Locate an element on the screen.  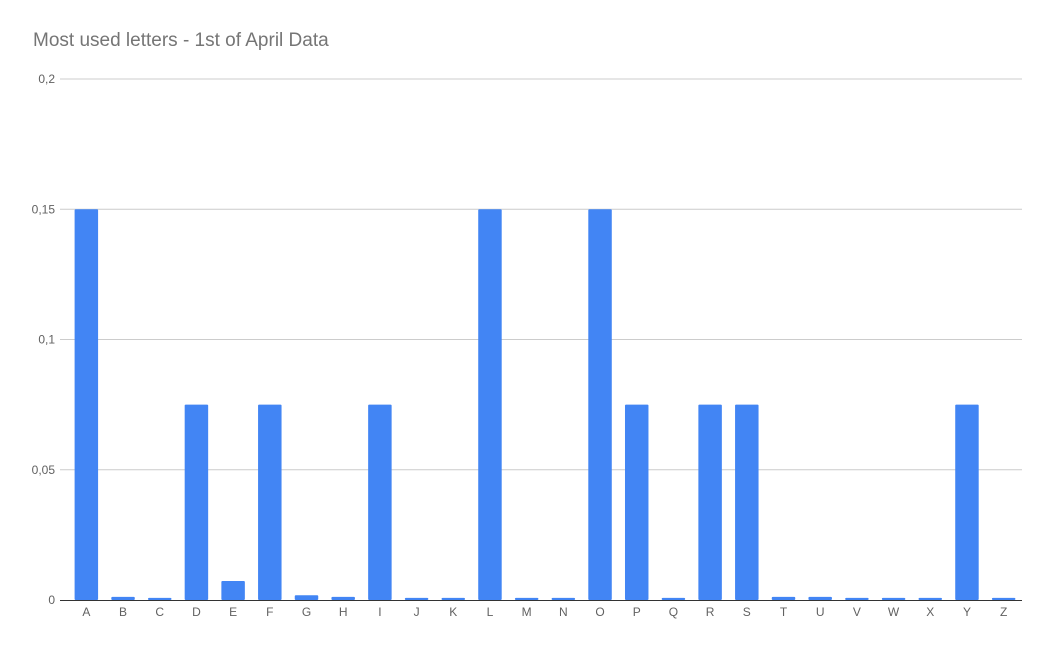
x-tick-label: G is located at coordinates (306, 612).